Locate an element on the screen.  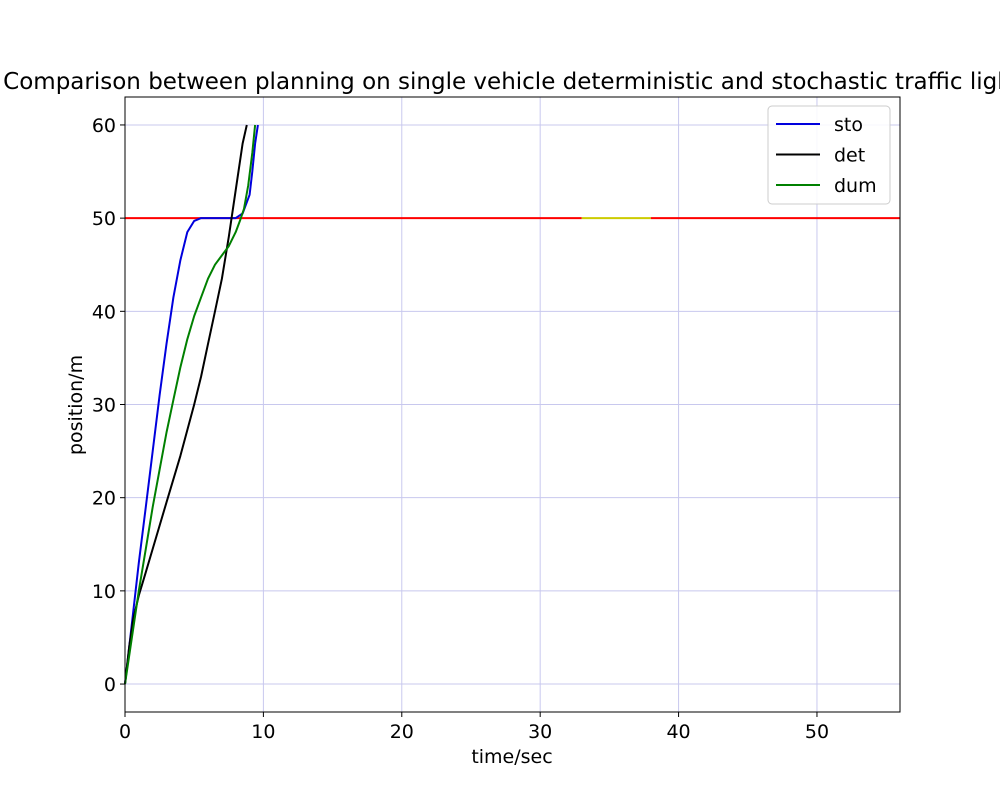
y-axis-label: position/m is located at coordinates (76, 405).